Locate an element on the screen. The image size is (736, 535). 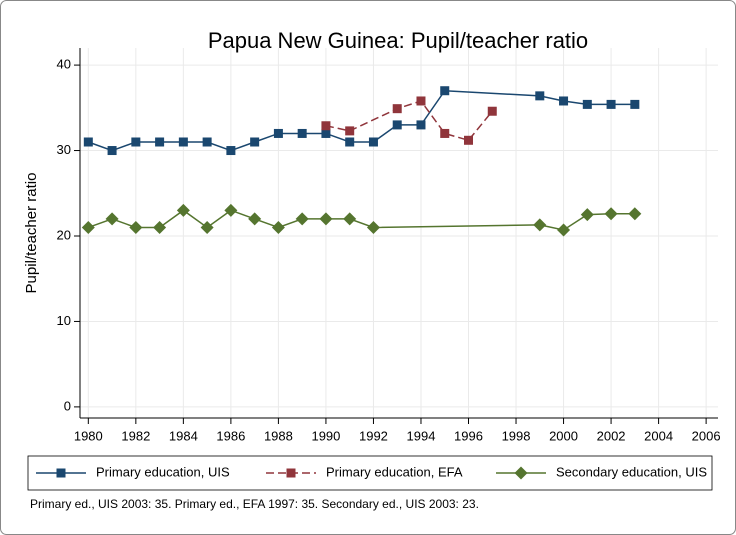
legend-label: Primary education, EFA is located at coordinates (394, 471).